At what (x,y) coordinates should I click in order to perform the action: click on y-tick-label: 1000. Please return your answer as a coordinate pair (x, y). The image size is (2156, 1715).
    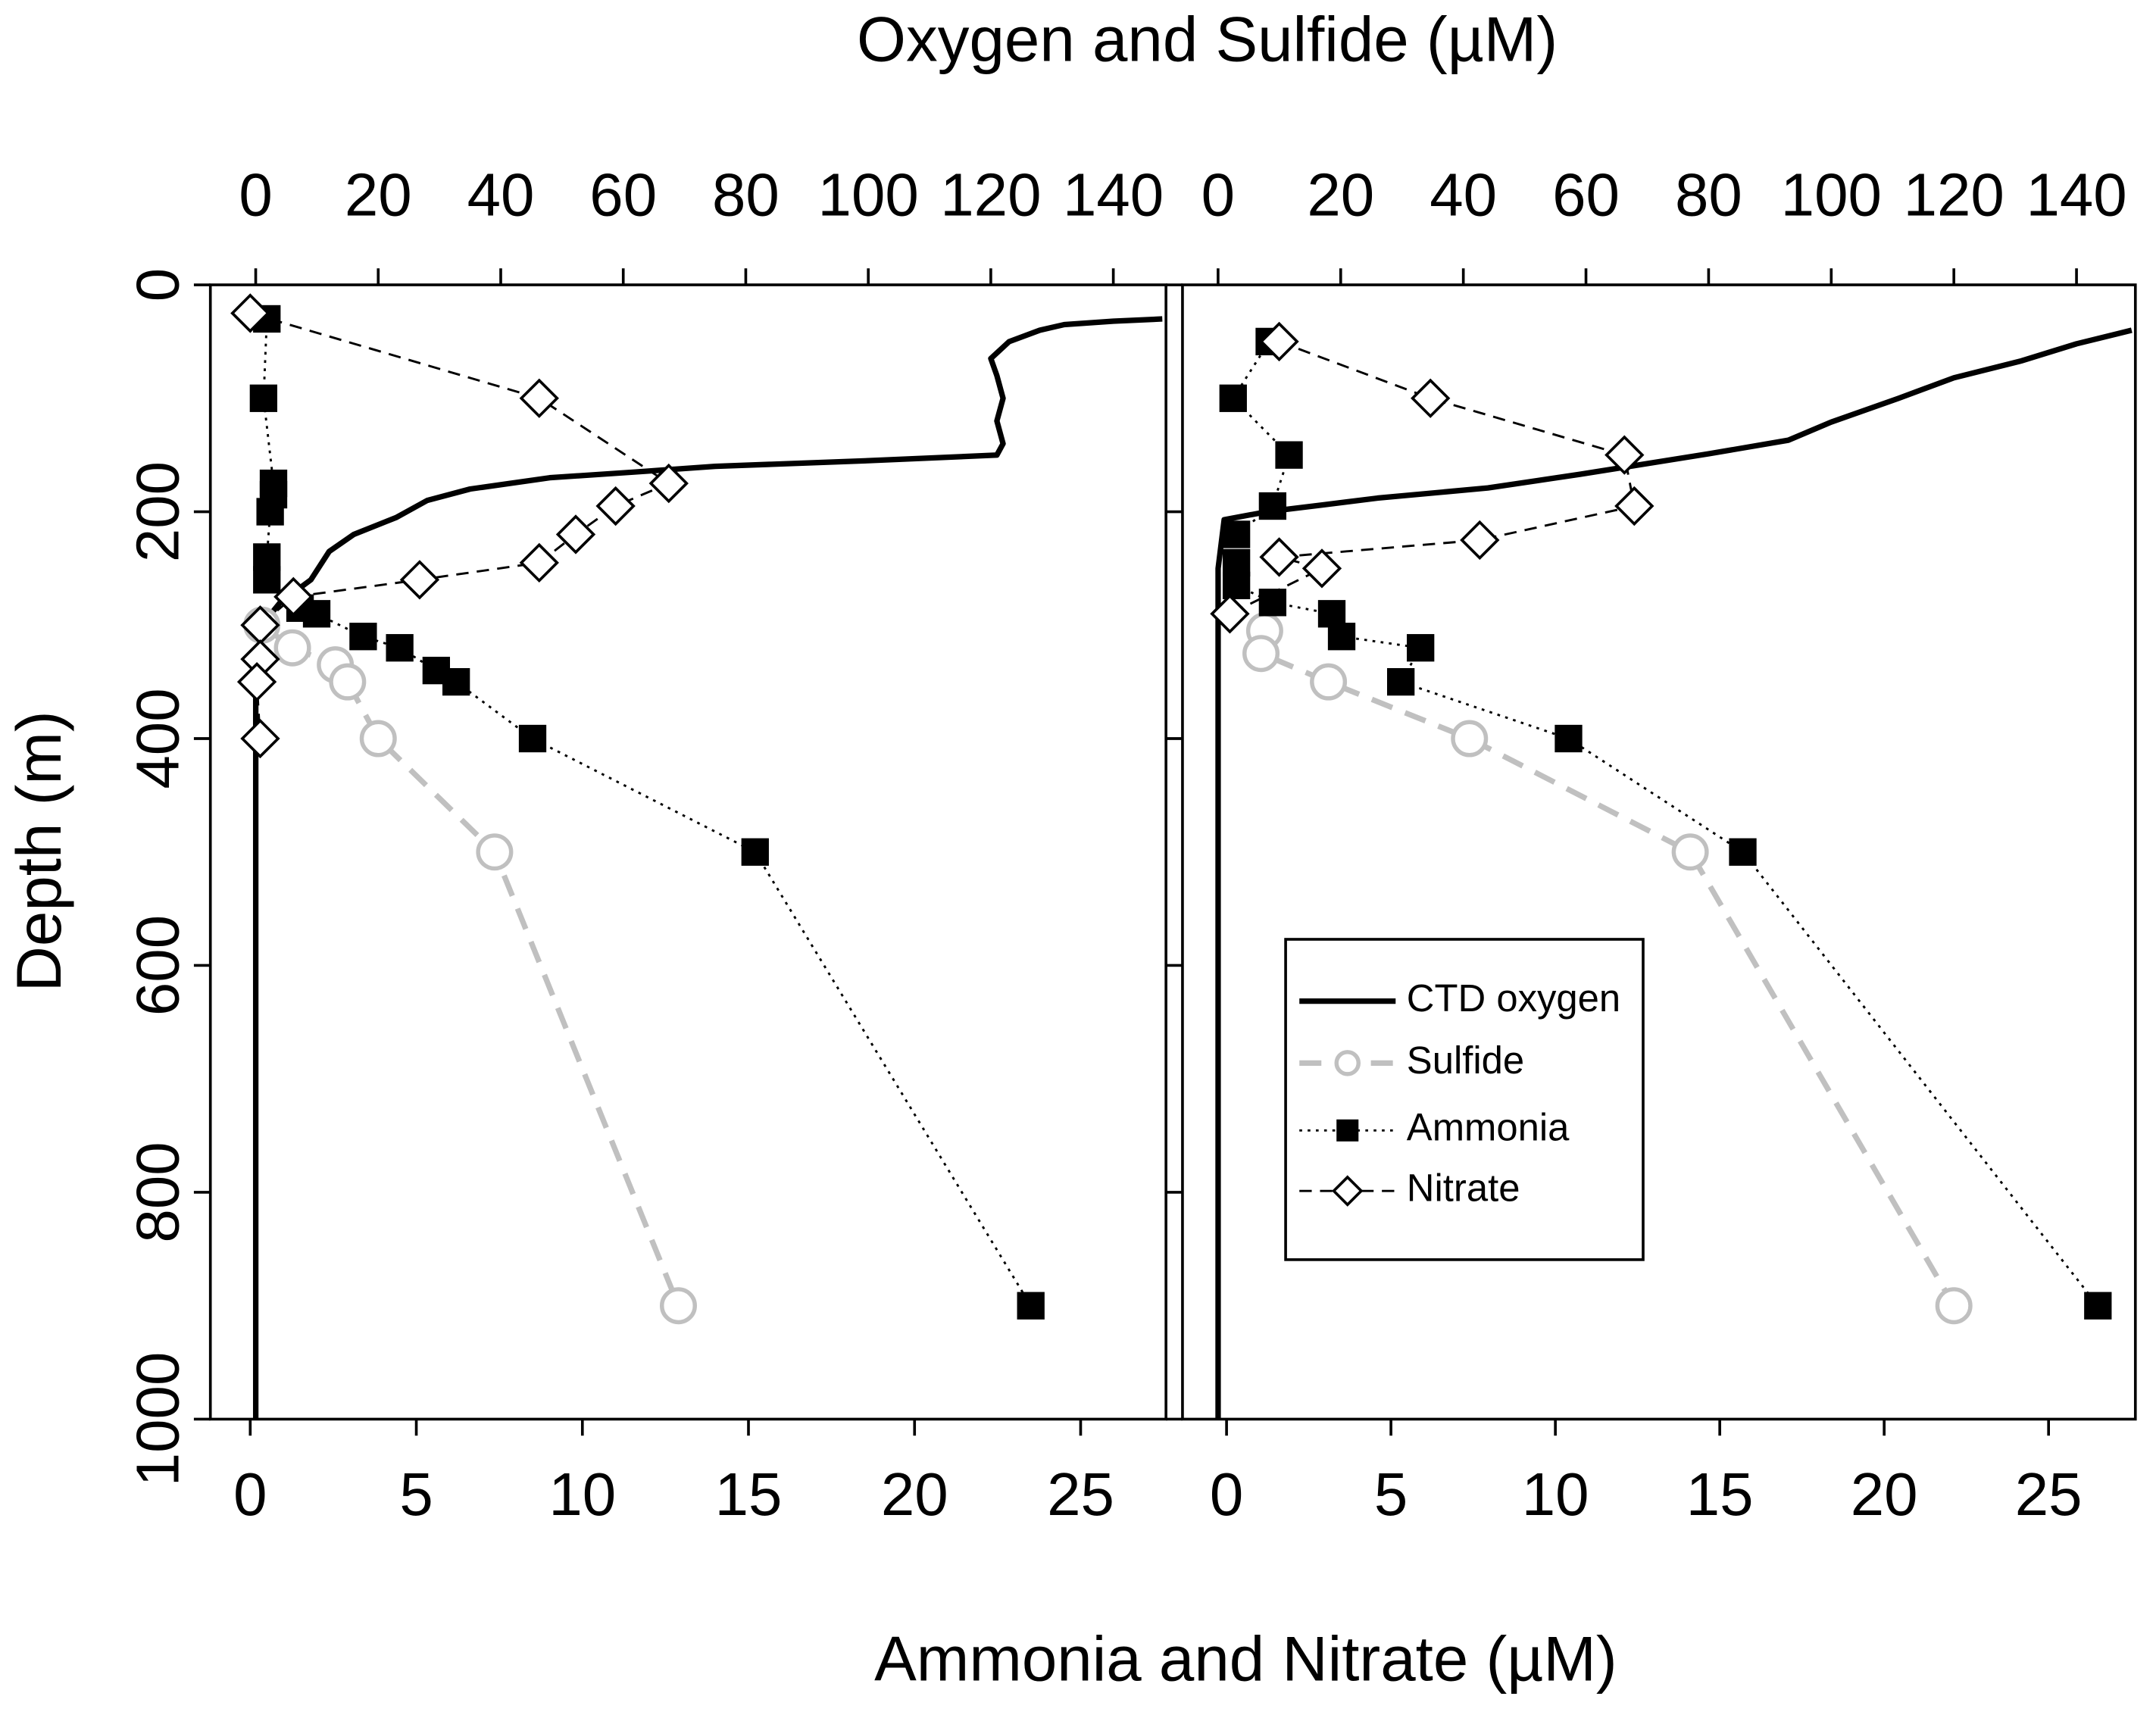
    Looking at the image, I should click on (157, 1419).